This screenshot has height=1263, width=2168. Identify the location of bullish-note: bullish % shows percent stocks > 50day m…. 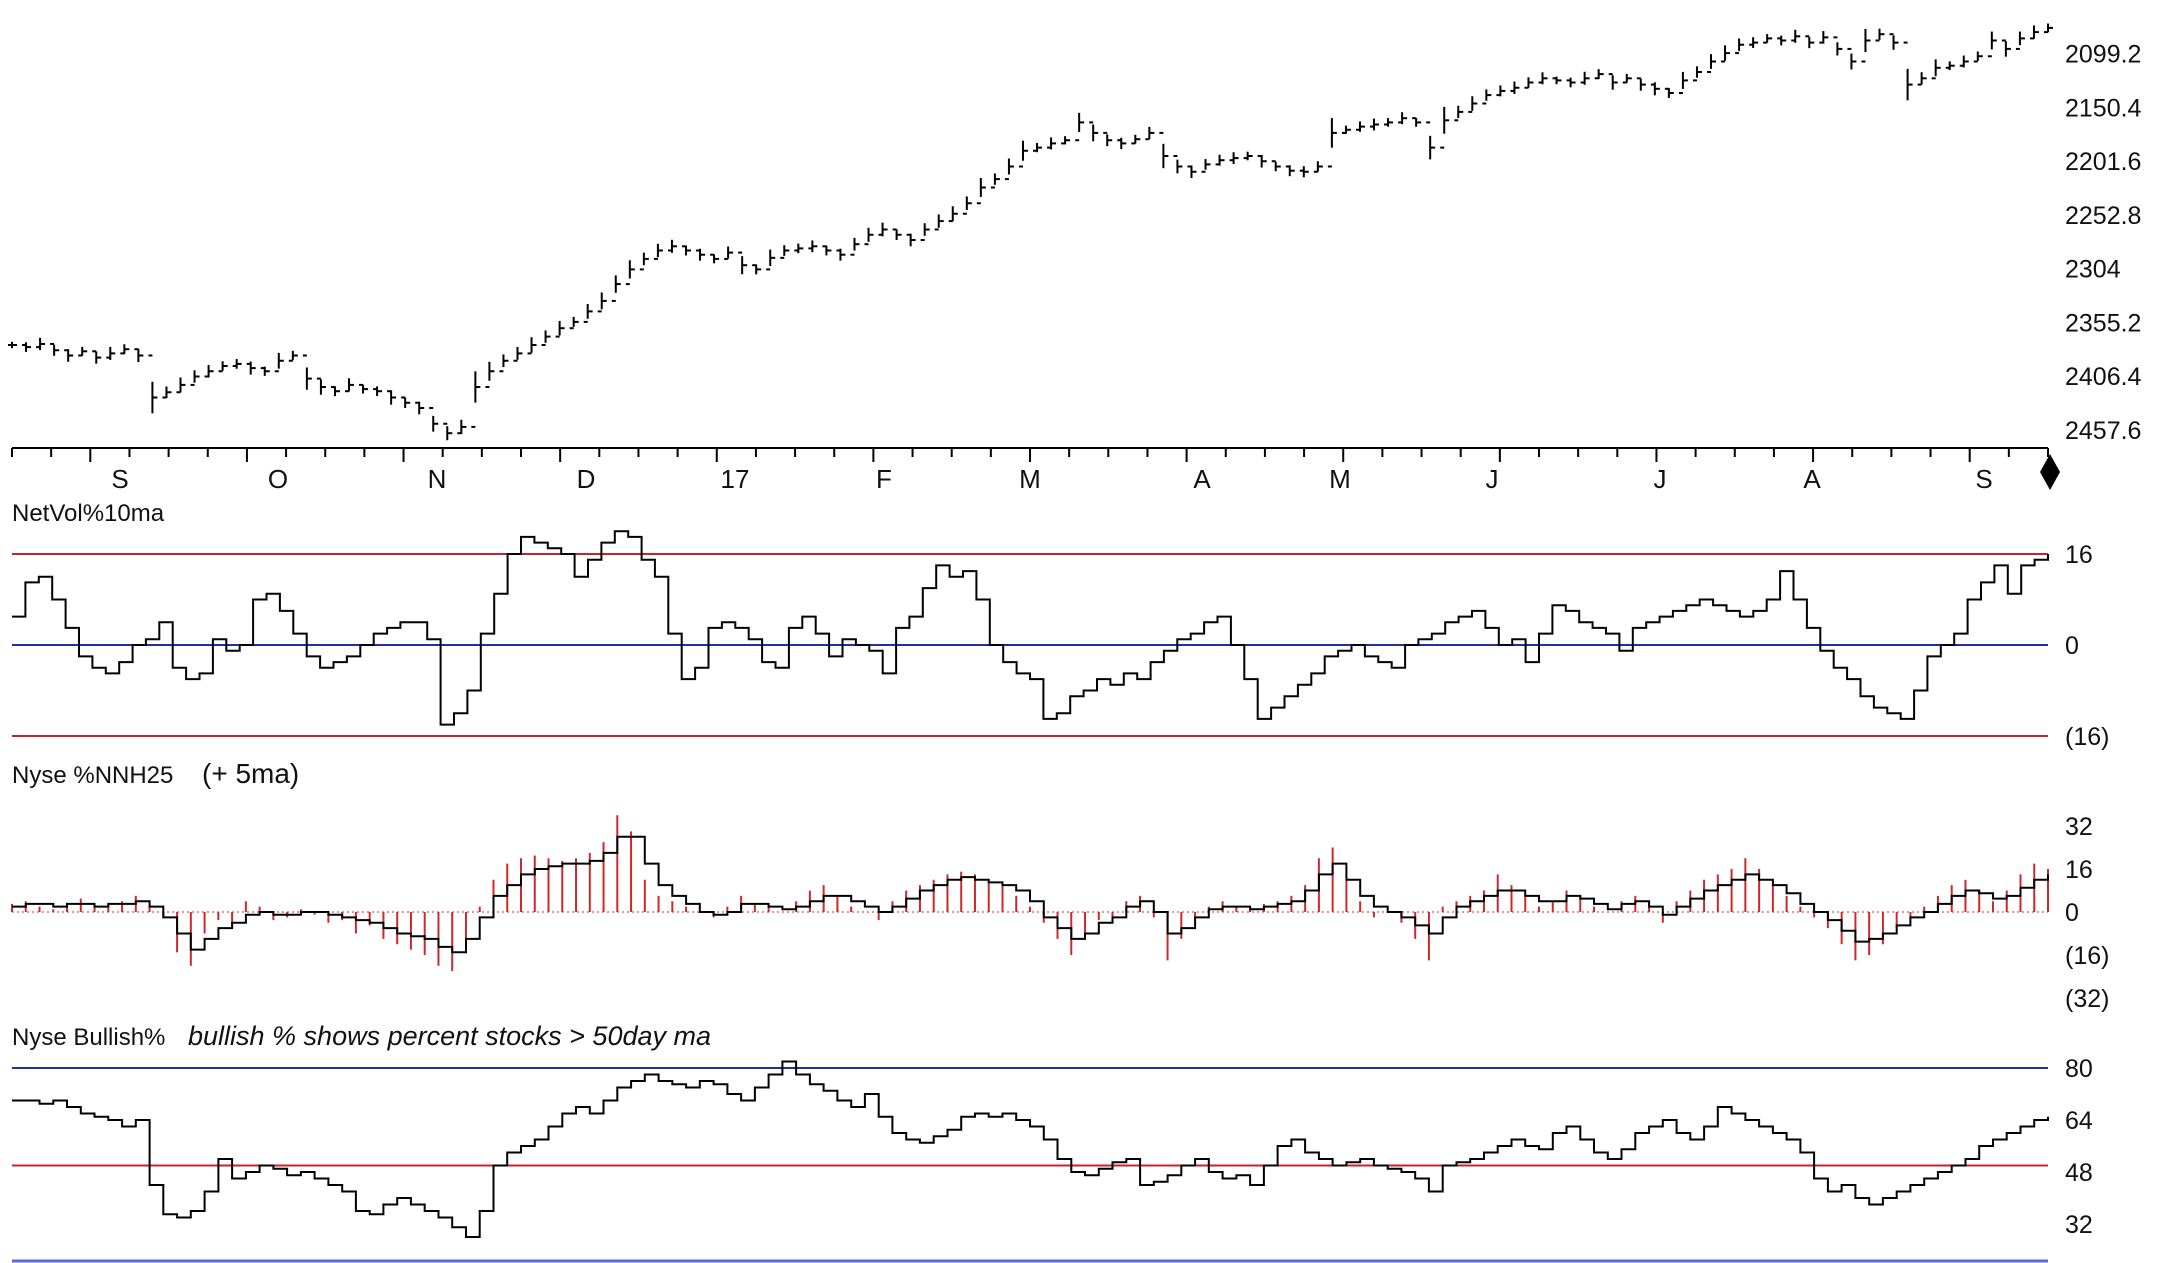
(449, 1036).